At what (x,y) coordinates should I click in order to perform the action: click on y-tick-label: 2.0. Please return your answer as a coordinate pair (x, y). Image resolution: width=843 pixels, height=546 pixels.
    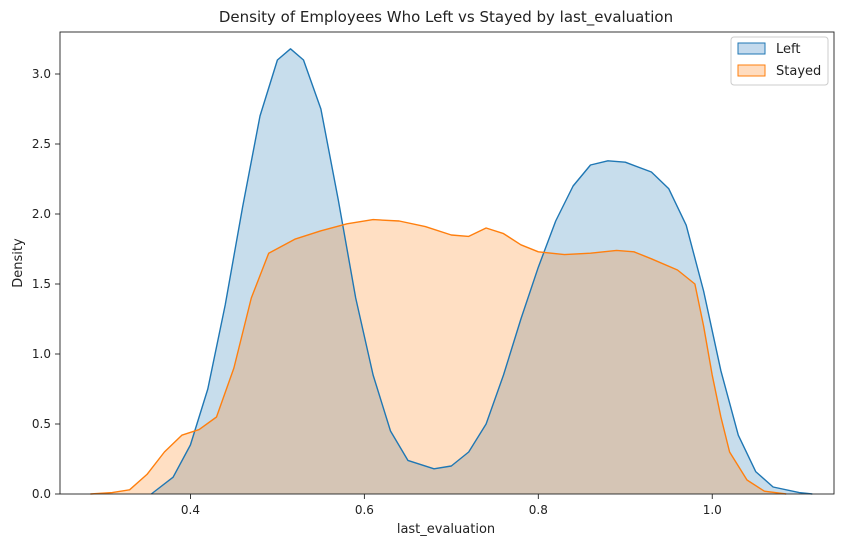
    Looking at the image, I should click on (41, 214).